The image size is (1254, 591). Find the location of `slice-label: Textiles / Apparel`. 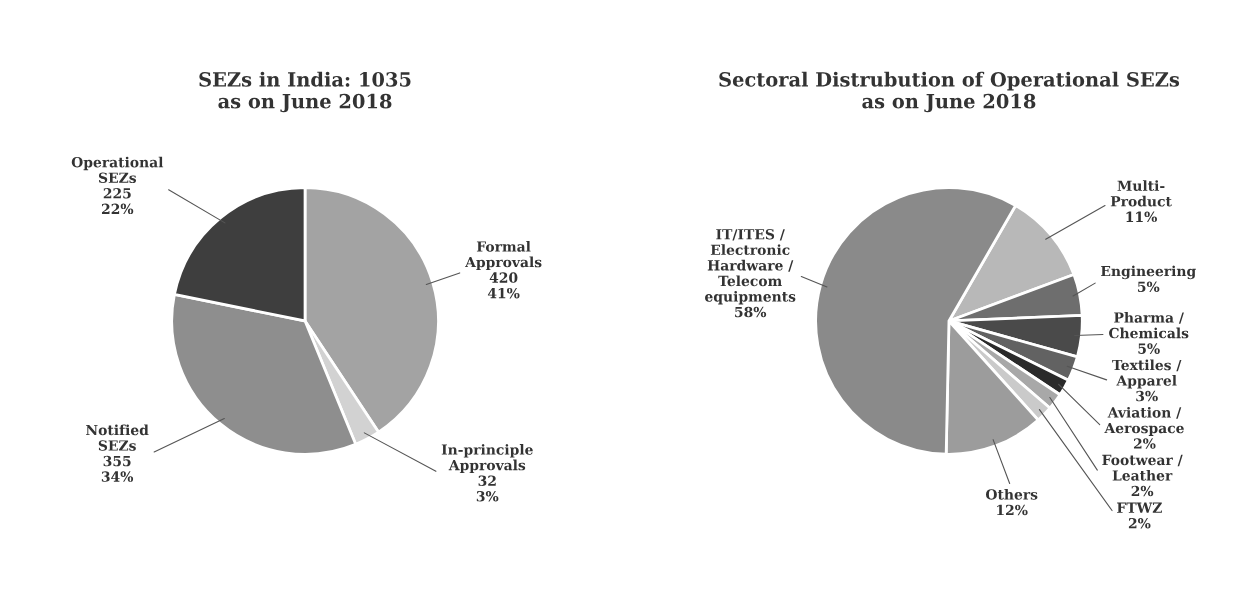

slice-label: Textiles / Apparel is located at coordinates (1147, 374).